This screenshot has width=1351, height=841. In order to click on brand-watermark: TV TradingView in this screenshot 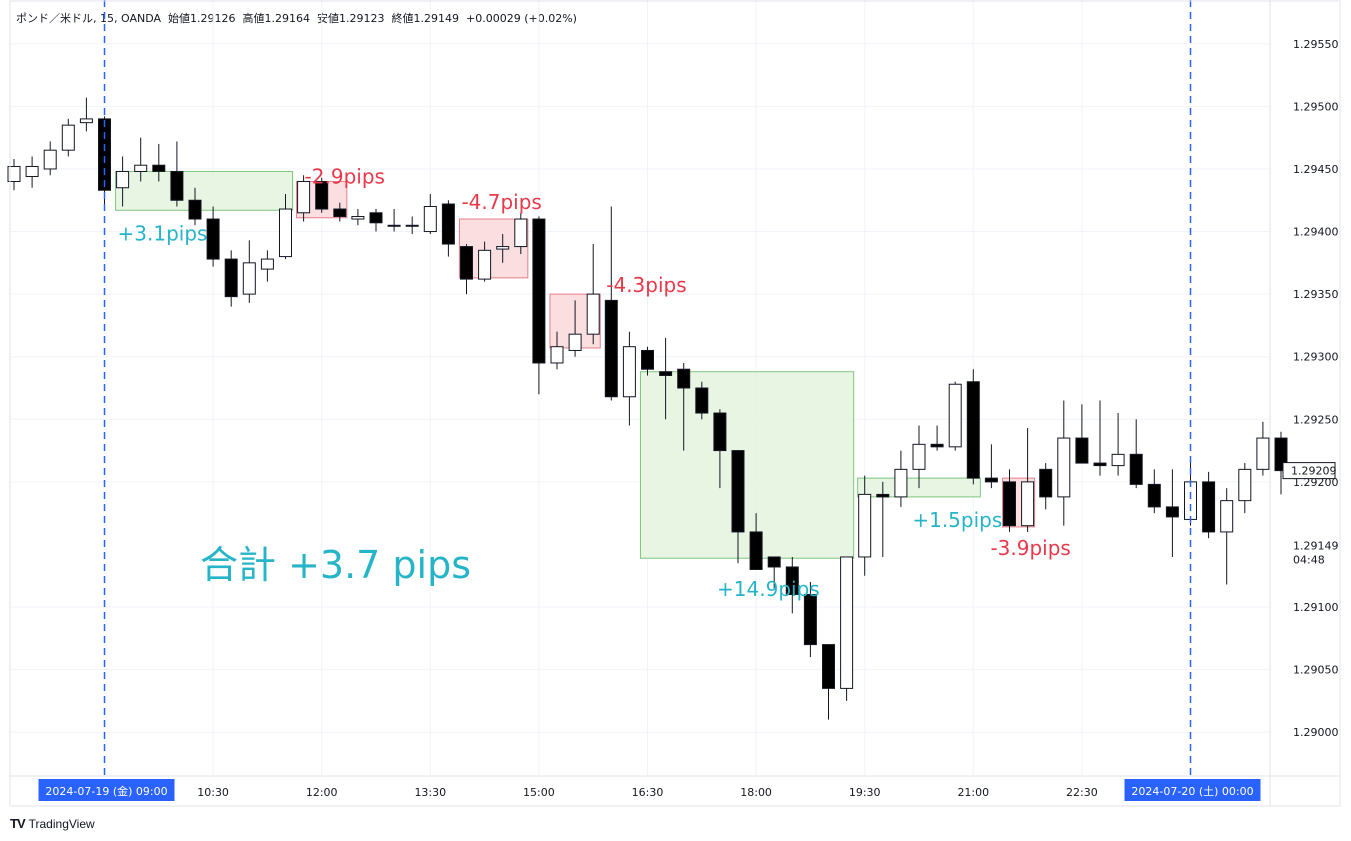, I will do `click(52, 823)`.